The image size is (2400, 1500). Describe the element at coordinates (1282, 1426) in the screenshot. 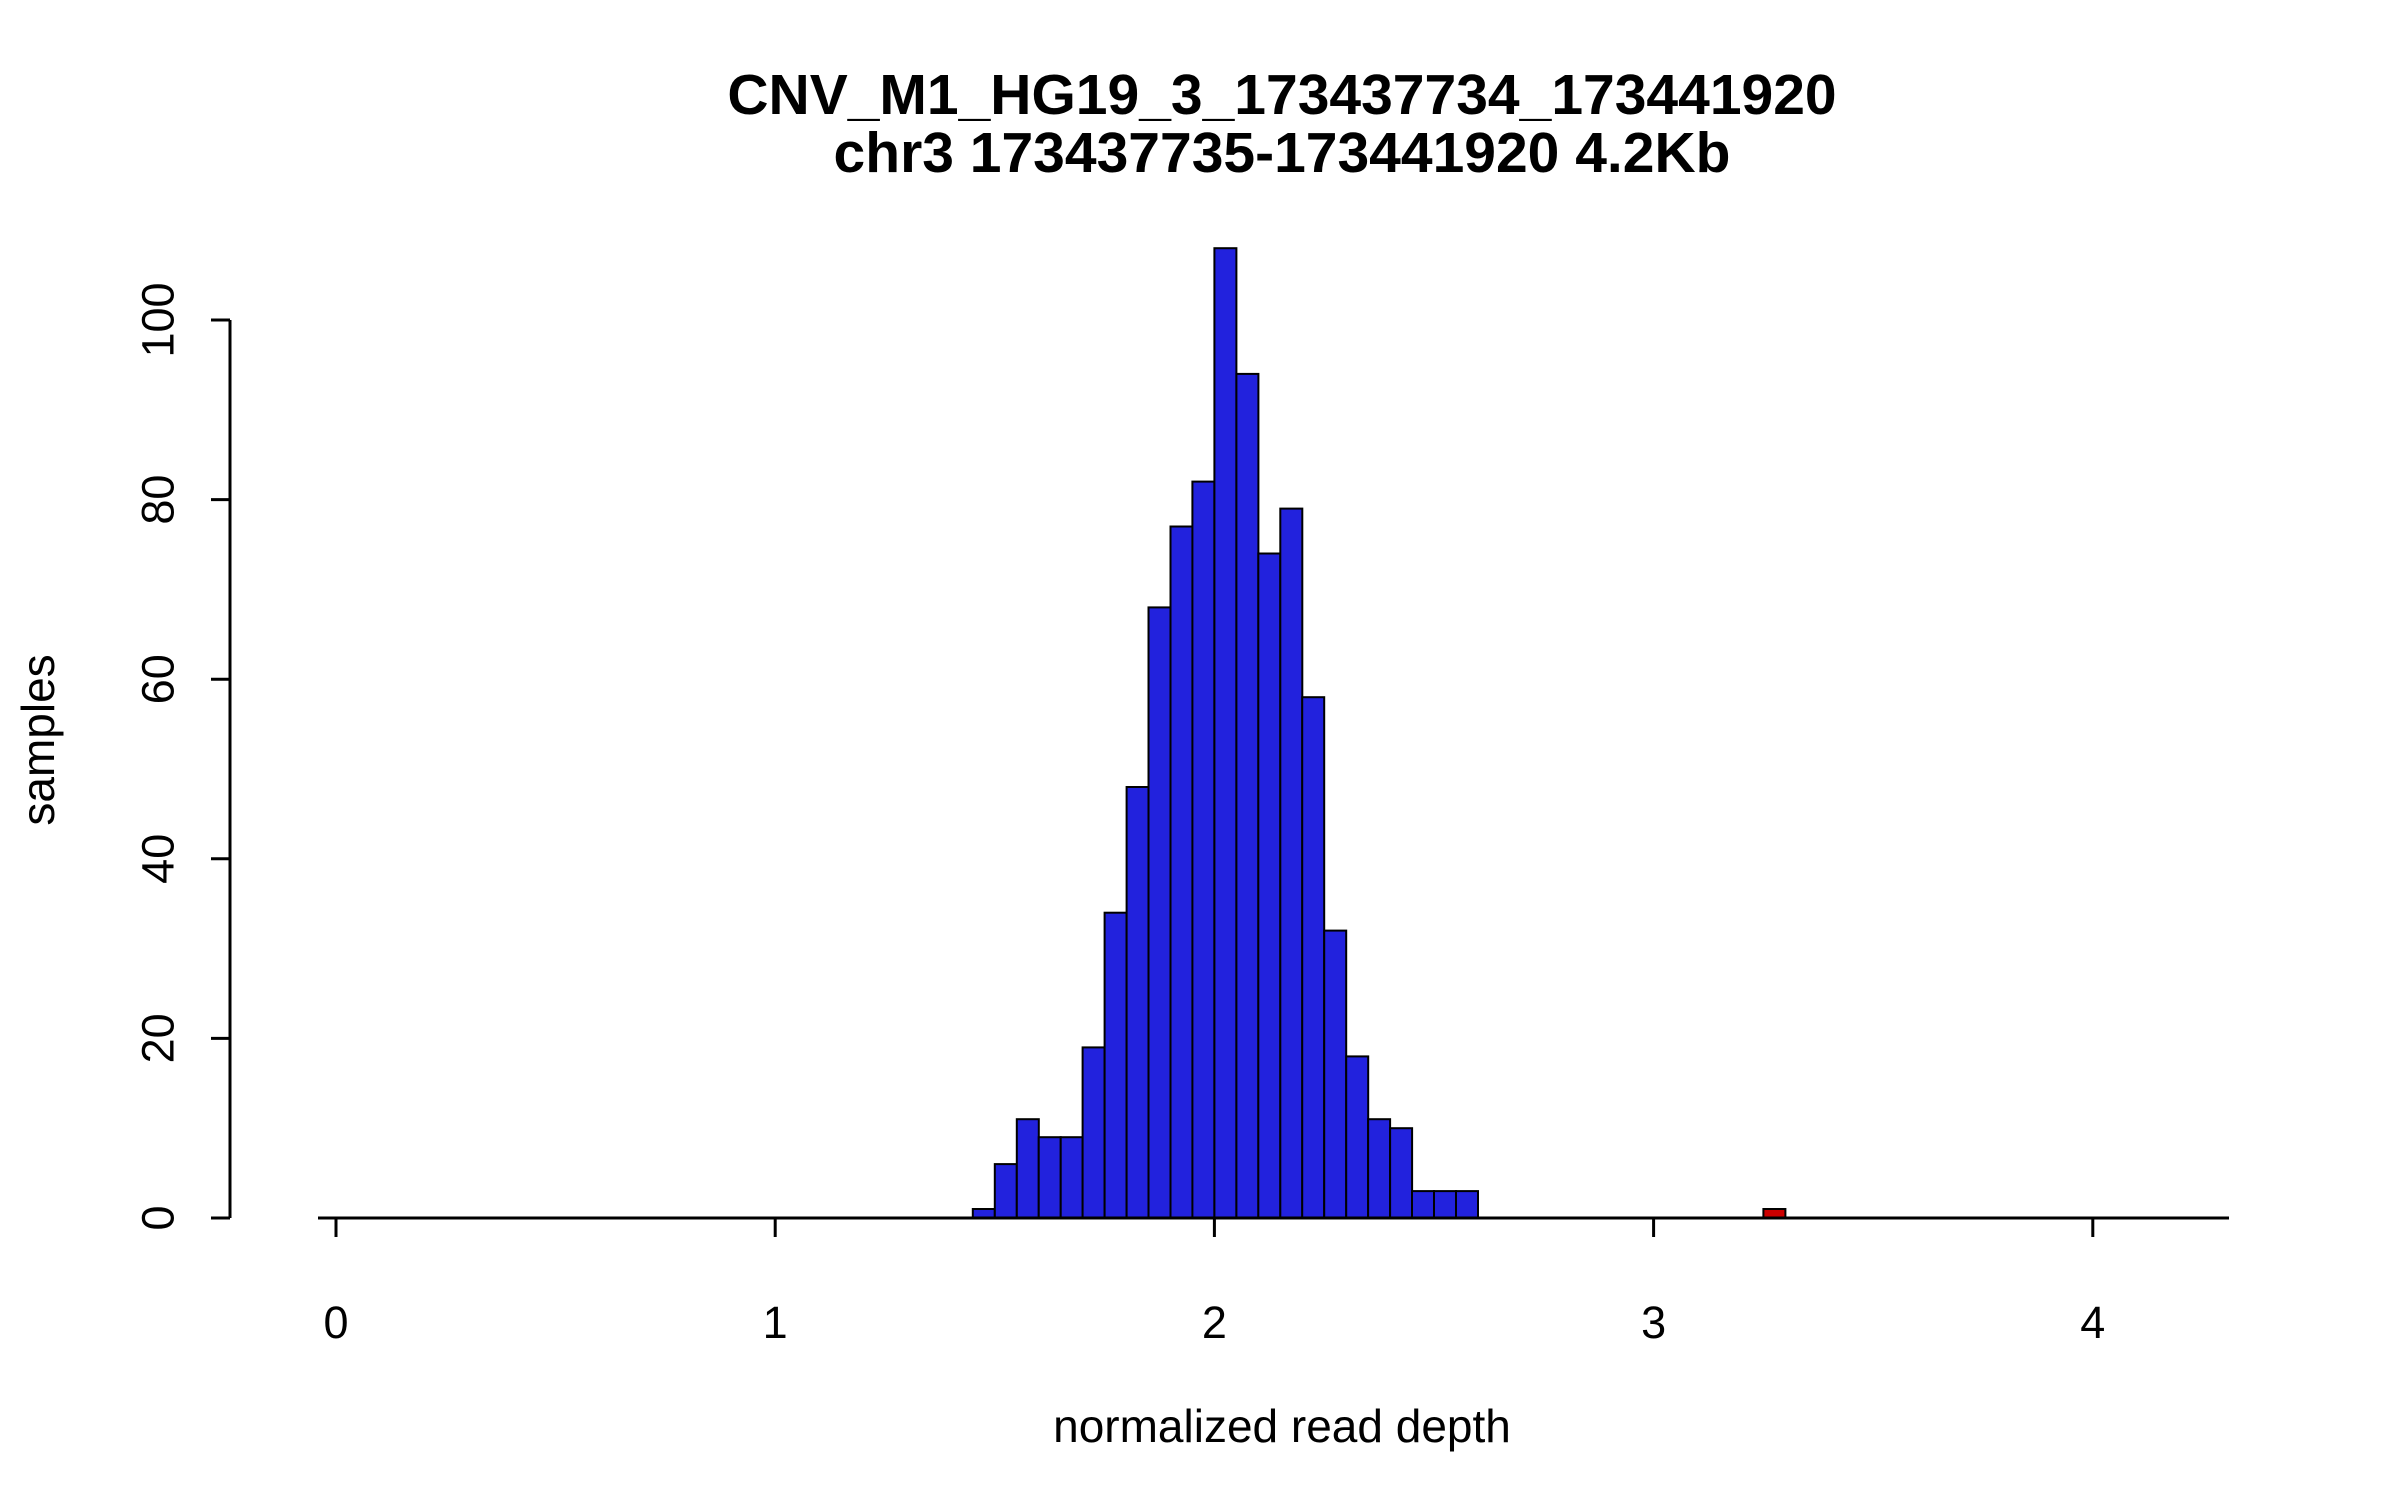

I see `x-axis-label: normalized read depth` at that location.